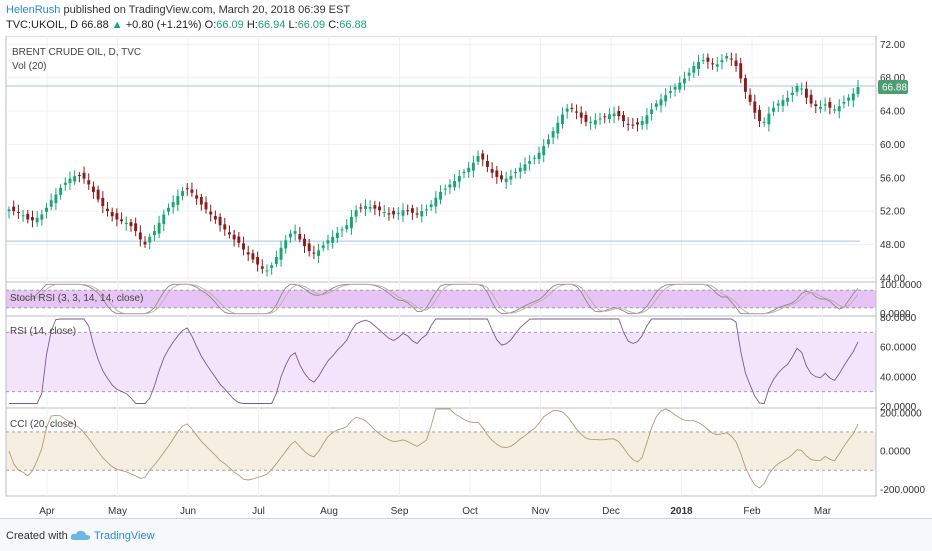 The height and width of the screenshot is (551, 932). I want to click on tradingview-brand-link: TradingView, so click(124, 536).